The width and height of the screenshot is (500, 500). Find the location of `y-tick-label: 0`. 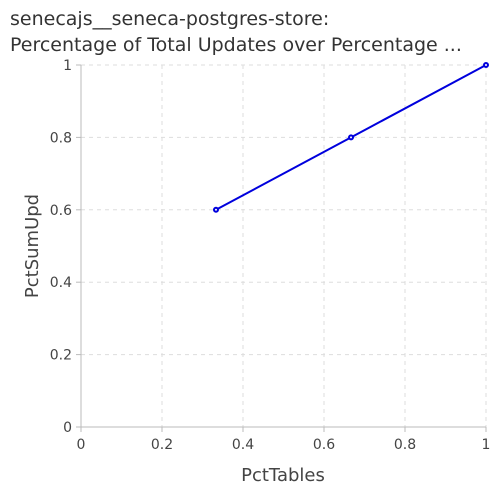

y-tick-label: 0 is located at coordinates (67, 428).